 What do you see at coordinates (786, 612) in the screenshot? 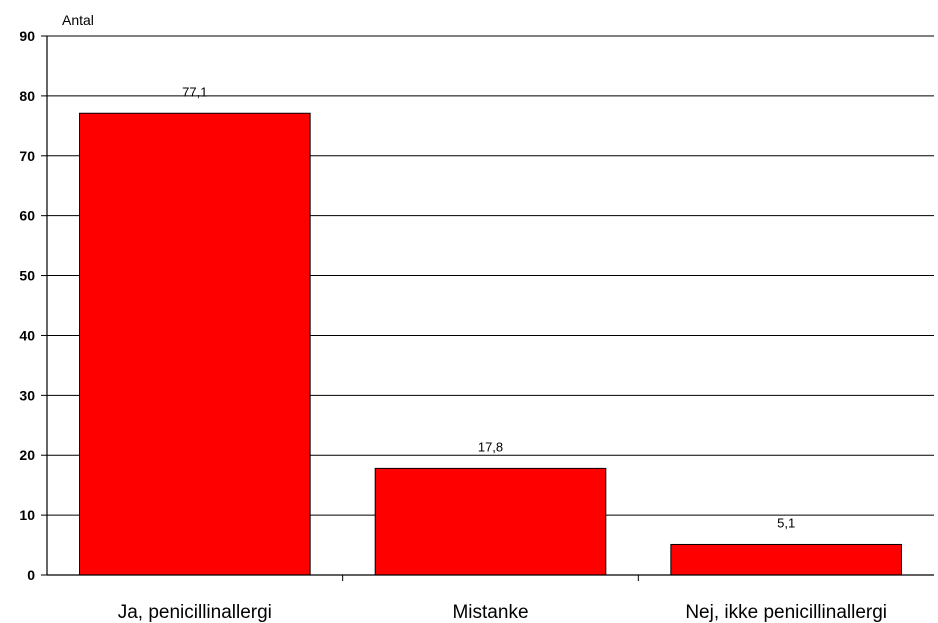
I see `x-tick-label: Nej, ikke penicillinallergi` at bounding box center [786, 612].